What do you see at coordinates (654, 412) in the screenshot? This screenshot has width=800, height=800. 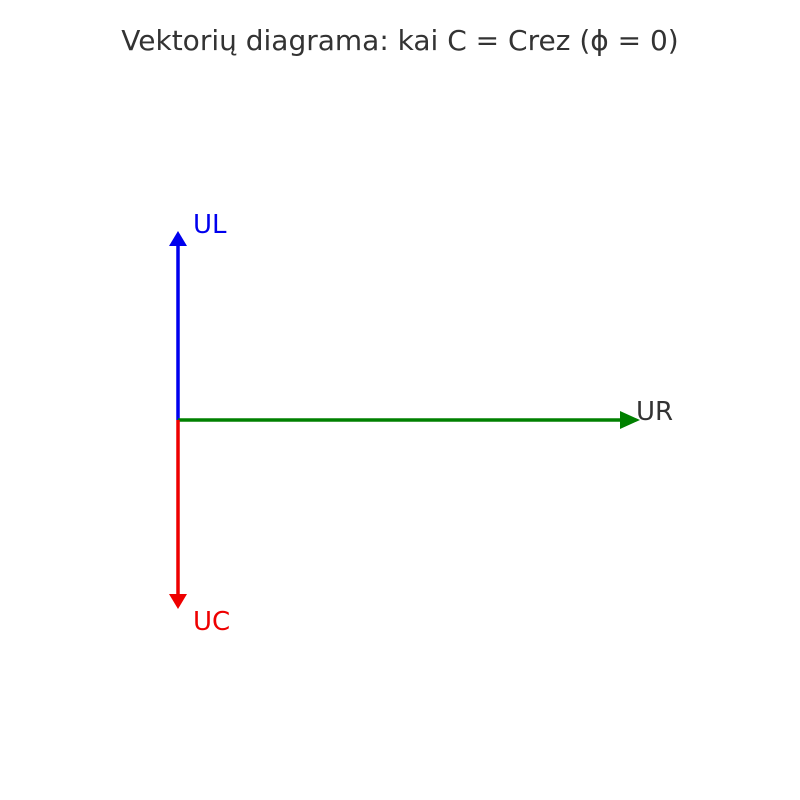 I see `vector-ur-label: UR` at bounding box center [654, 412].